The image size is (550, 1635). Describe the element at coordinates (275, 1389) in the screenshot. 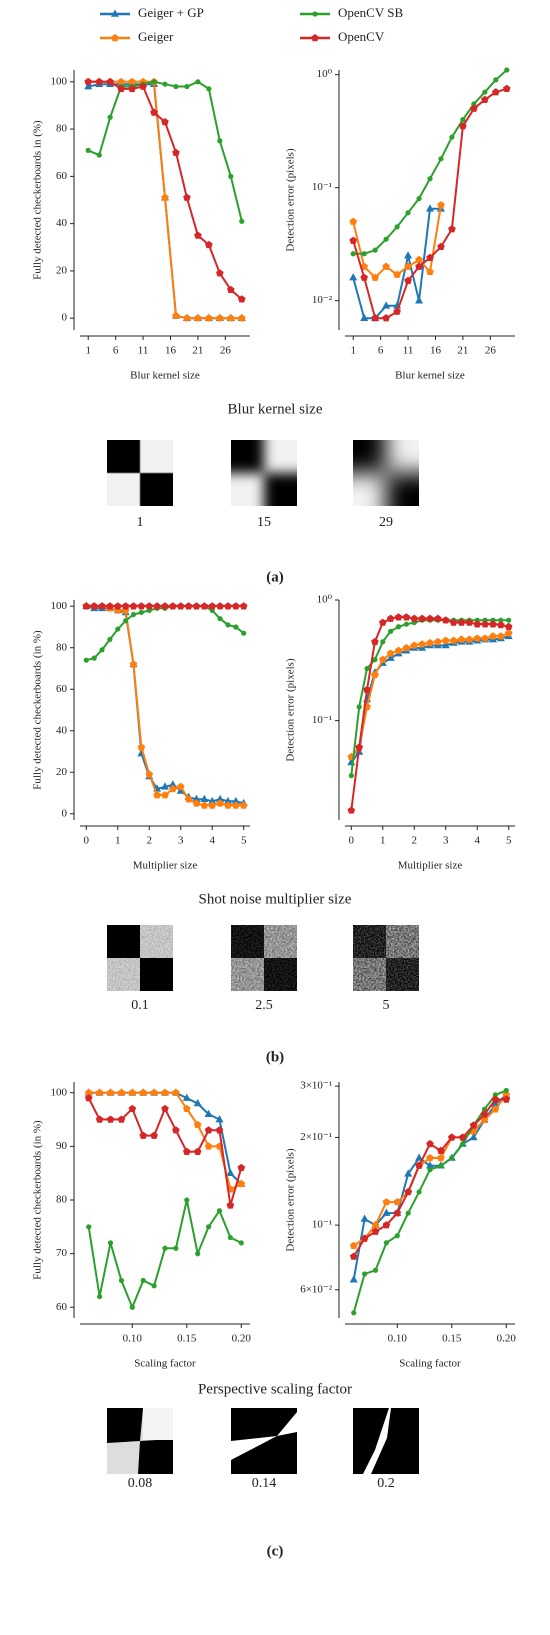

I see `panel-title: Perspective scaling factor` at that location.